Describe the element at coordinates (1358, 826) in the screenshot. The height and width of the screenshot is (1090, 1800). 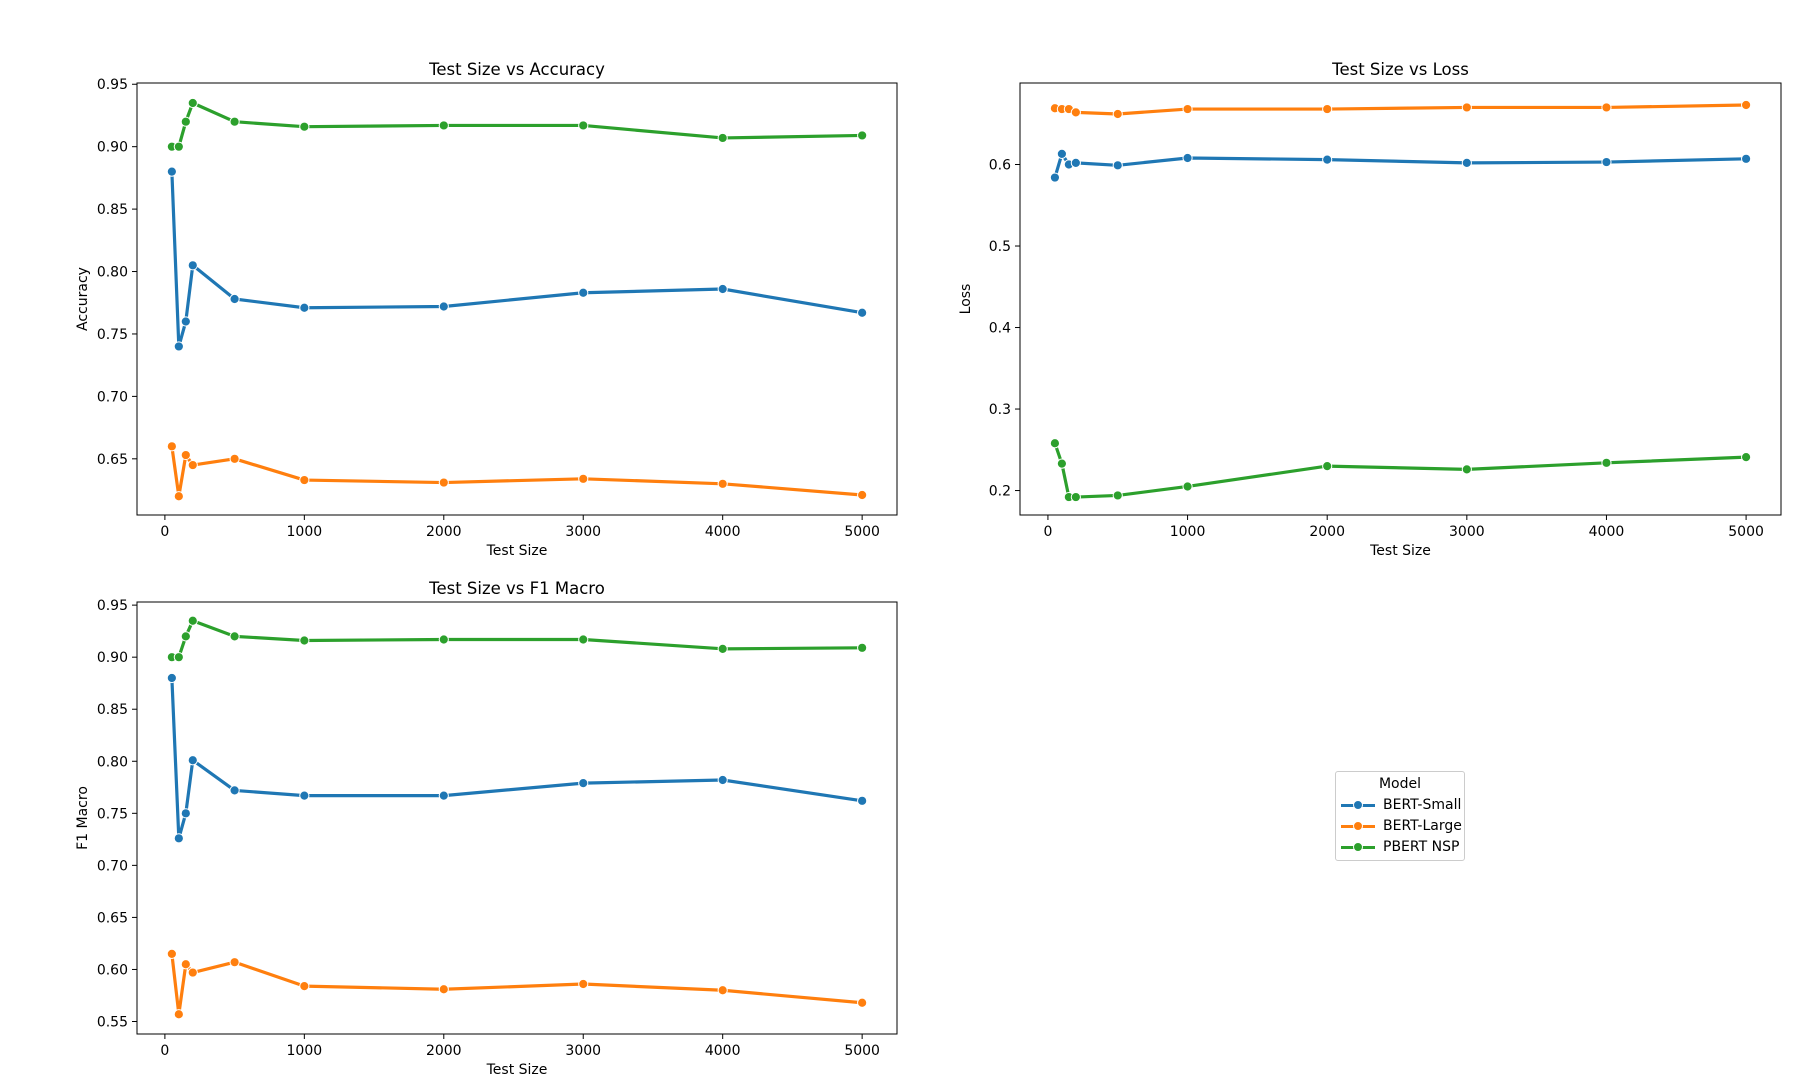
I see `legend-swatch-bert-large` at that location.